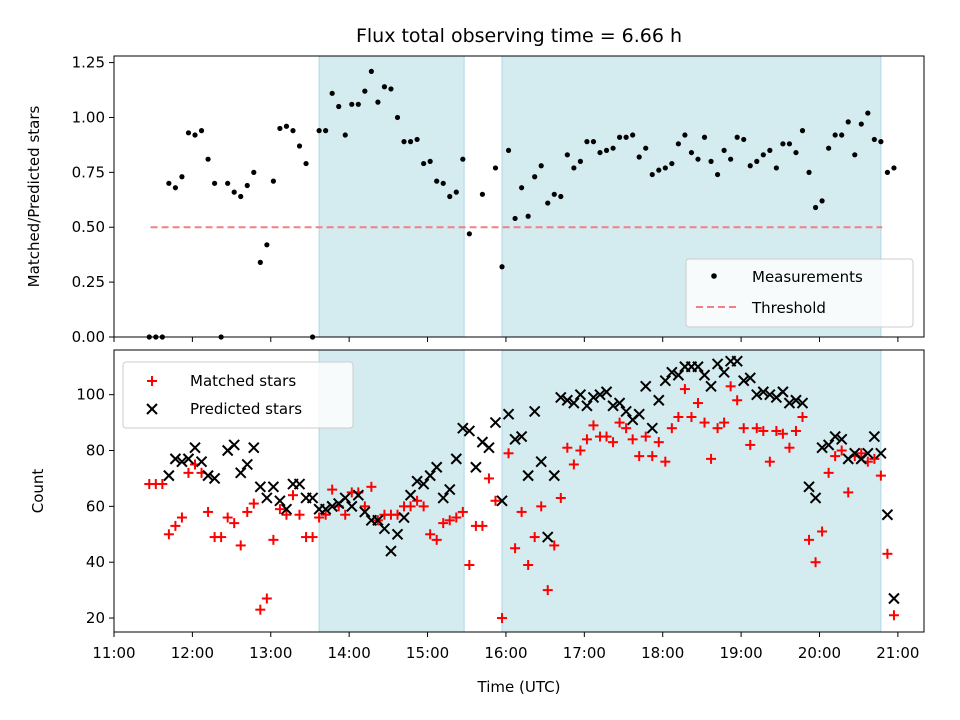 Image resolution: width=960 pixels, height=720 pixels. Describe the element at coordinates (788, 308) in the screenshot. I see `legend-threshold-label: Threshold` at that location.